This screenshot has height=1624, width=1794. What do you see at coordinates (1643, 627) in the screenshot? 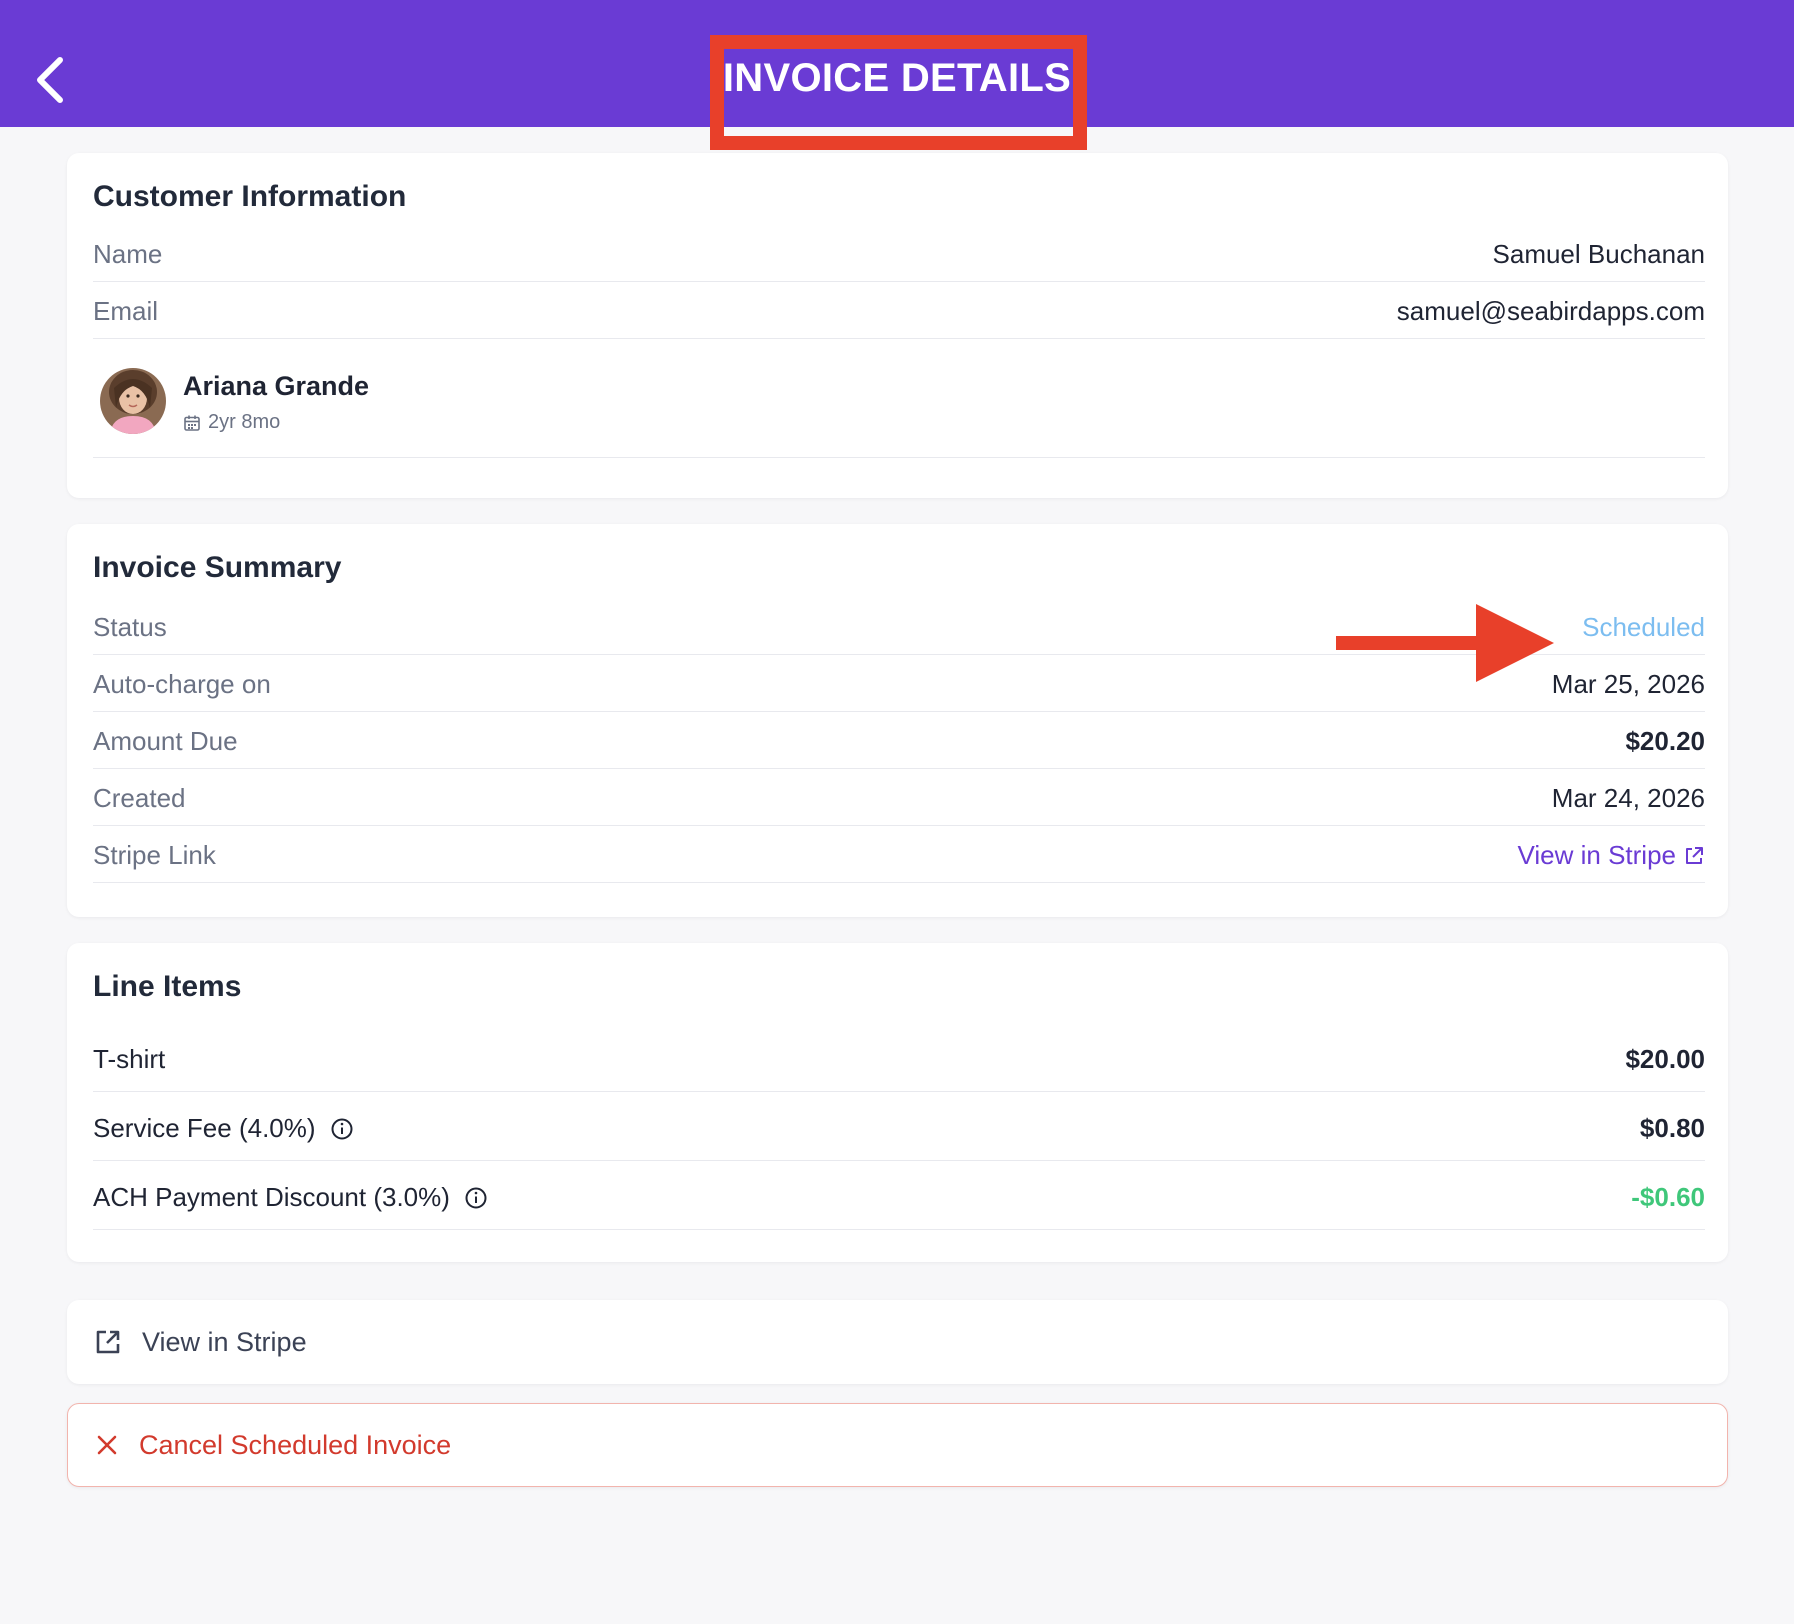
I see `status-badge: Scheduled` at bounding box center [1643, 627].